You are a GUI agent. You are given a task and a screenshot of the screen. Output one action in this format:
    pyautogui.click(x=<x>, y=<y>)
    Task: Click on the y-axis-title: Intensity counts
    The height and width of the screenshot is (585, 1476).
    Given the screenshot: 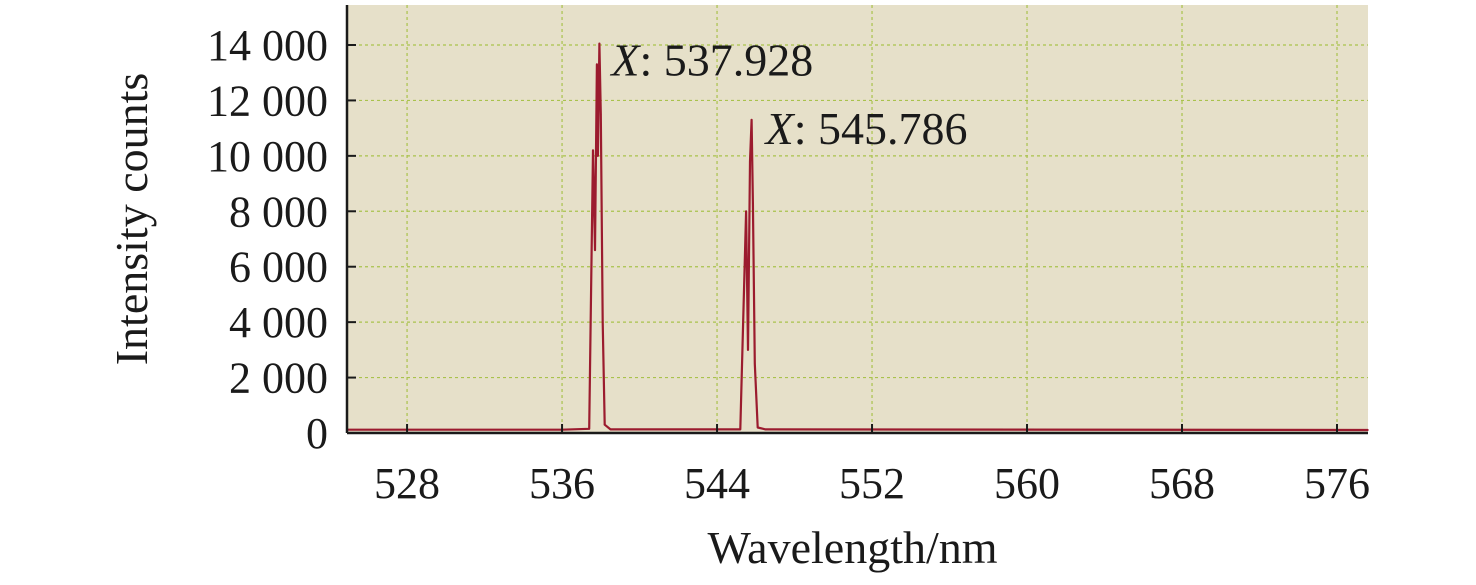 What is the action you would take?
    pyautogui.click(x=131, y=219)
    